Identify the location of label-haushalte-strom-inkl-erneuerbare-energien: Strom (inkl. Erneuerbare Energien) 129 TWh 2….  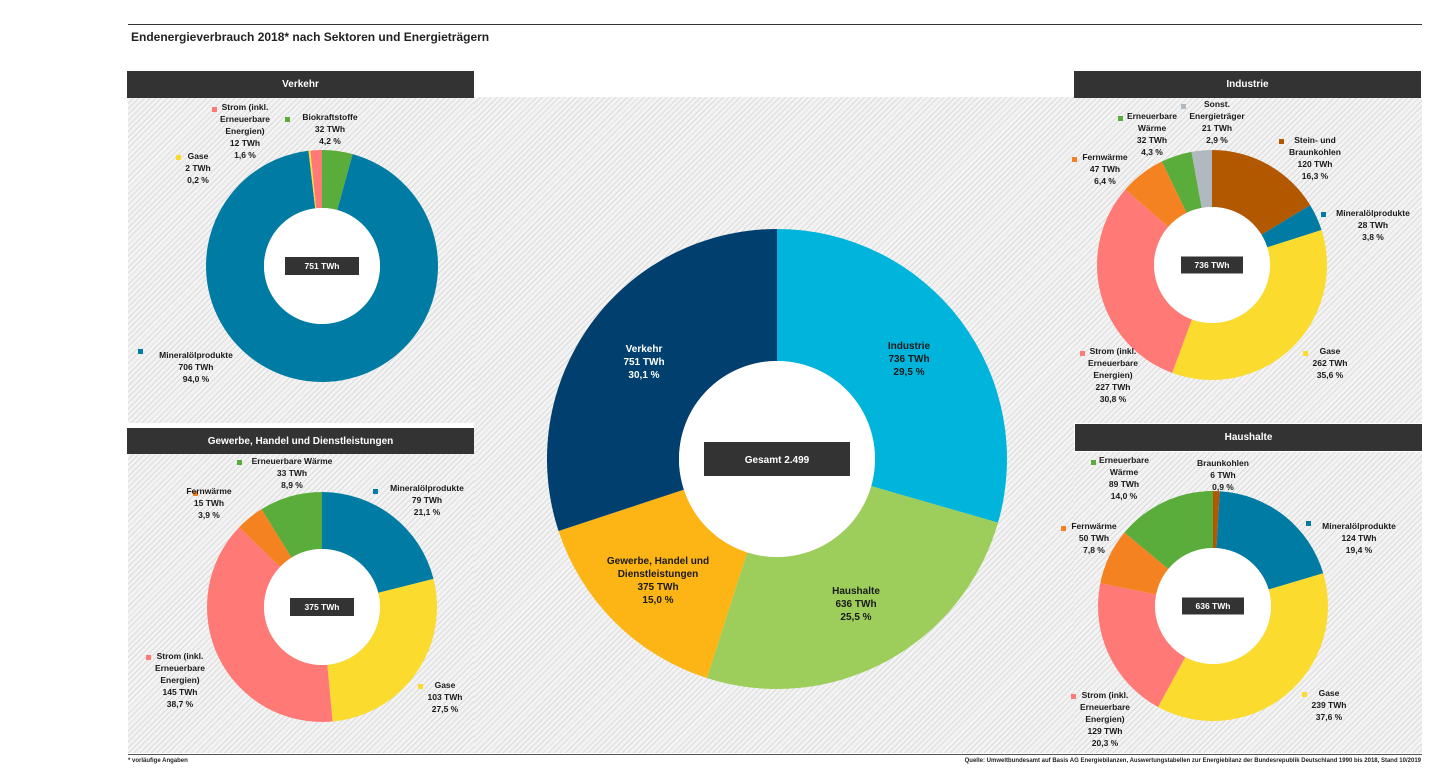
(1105, 719).